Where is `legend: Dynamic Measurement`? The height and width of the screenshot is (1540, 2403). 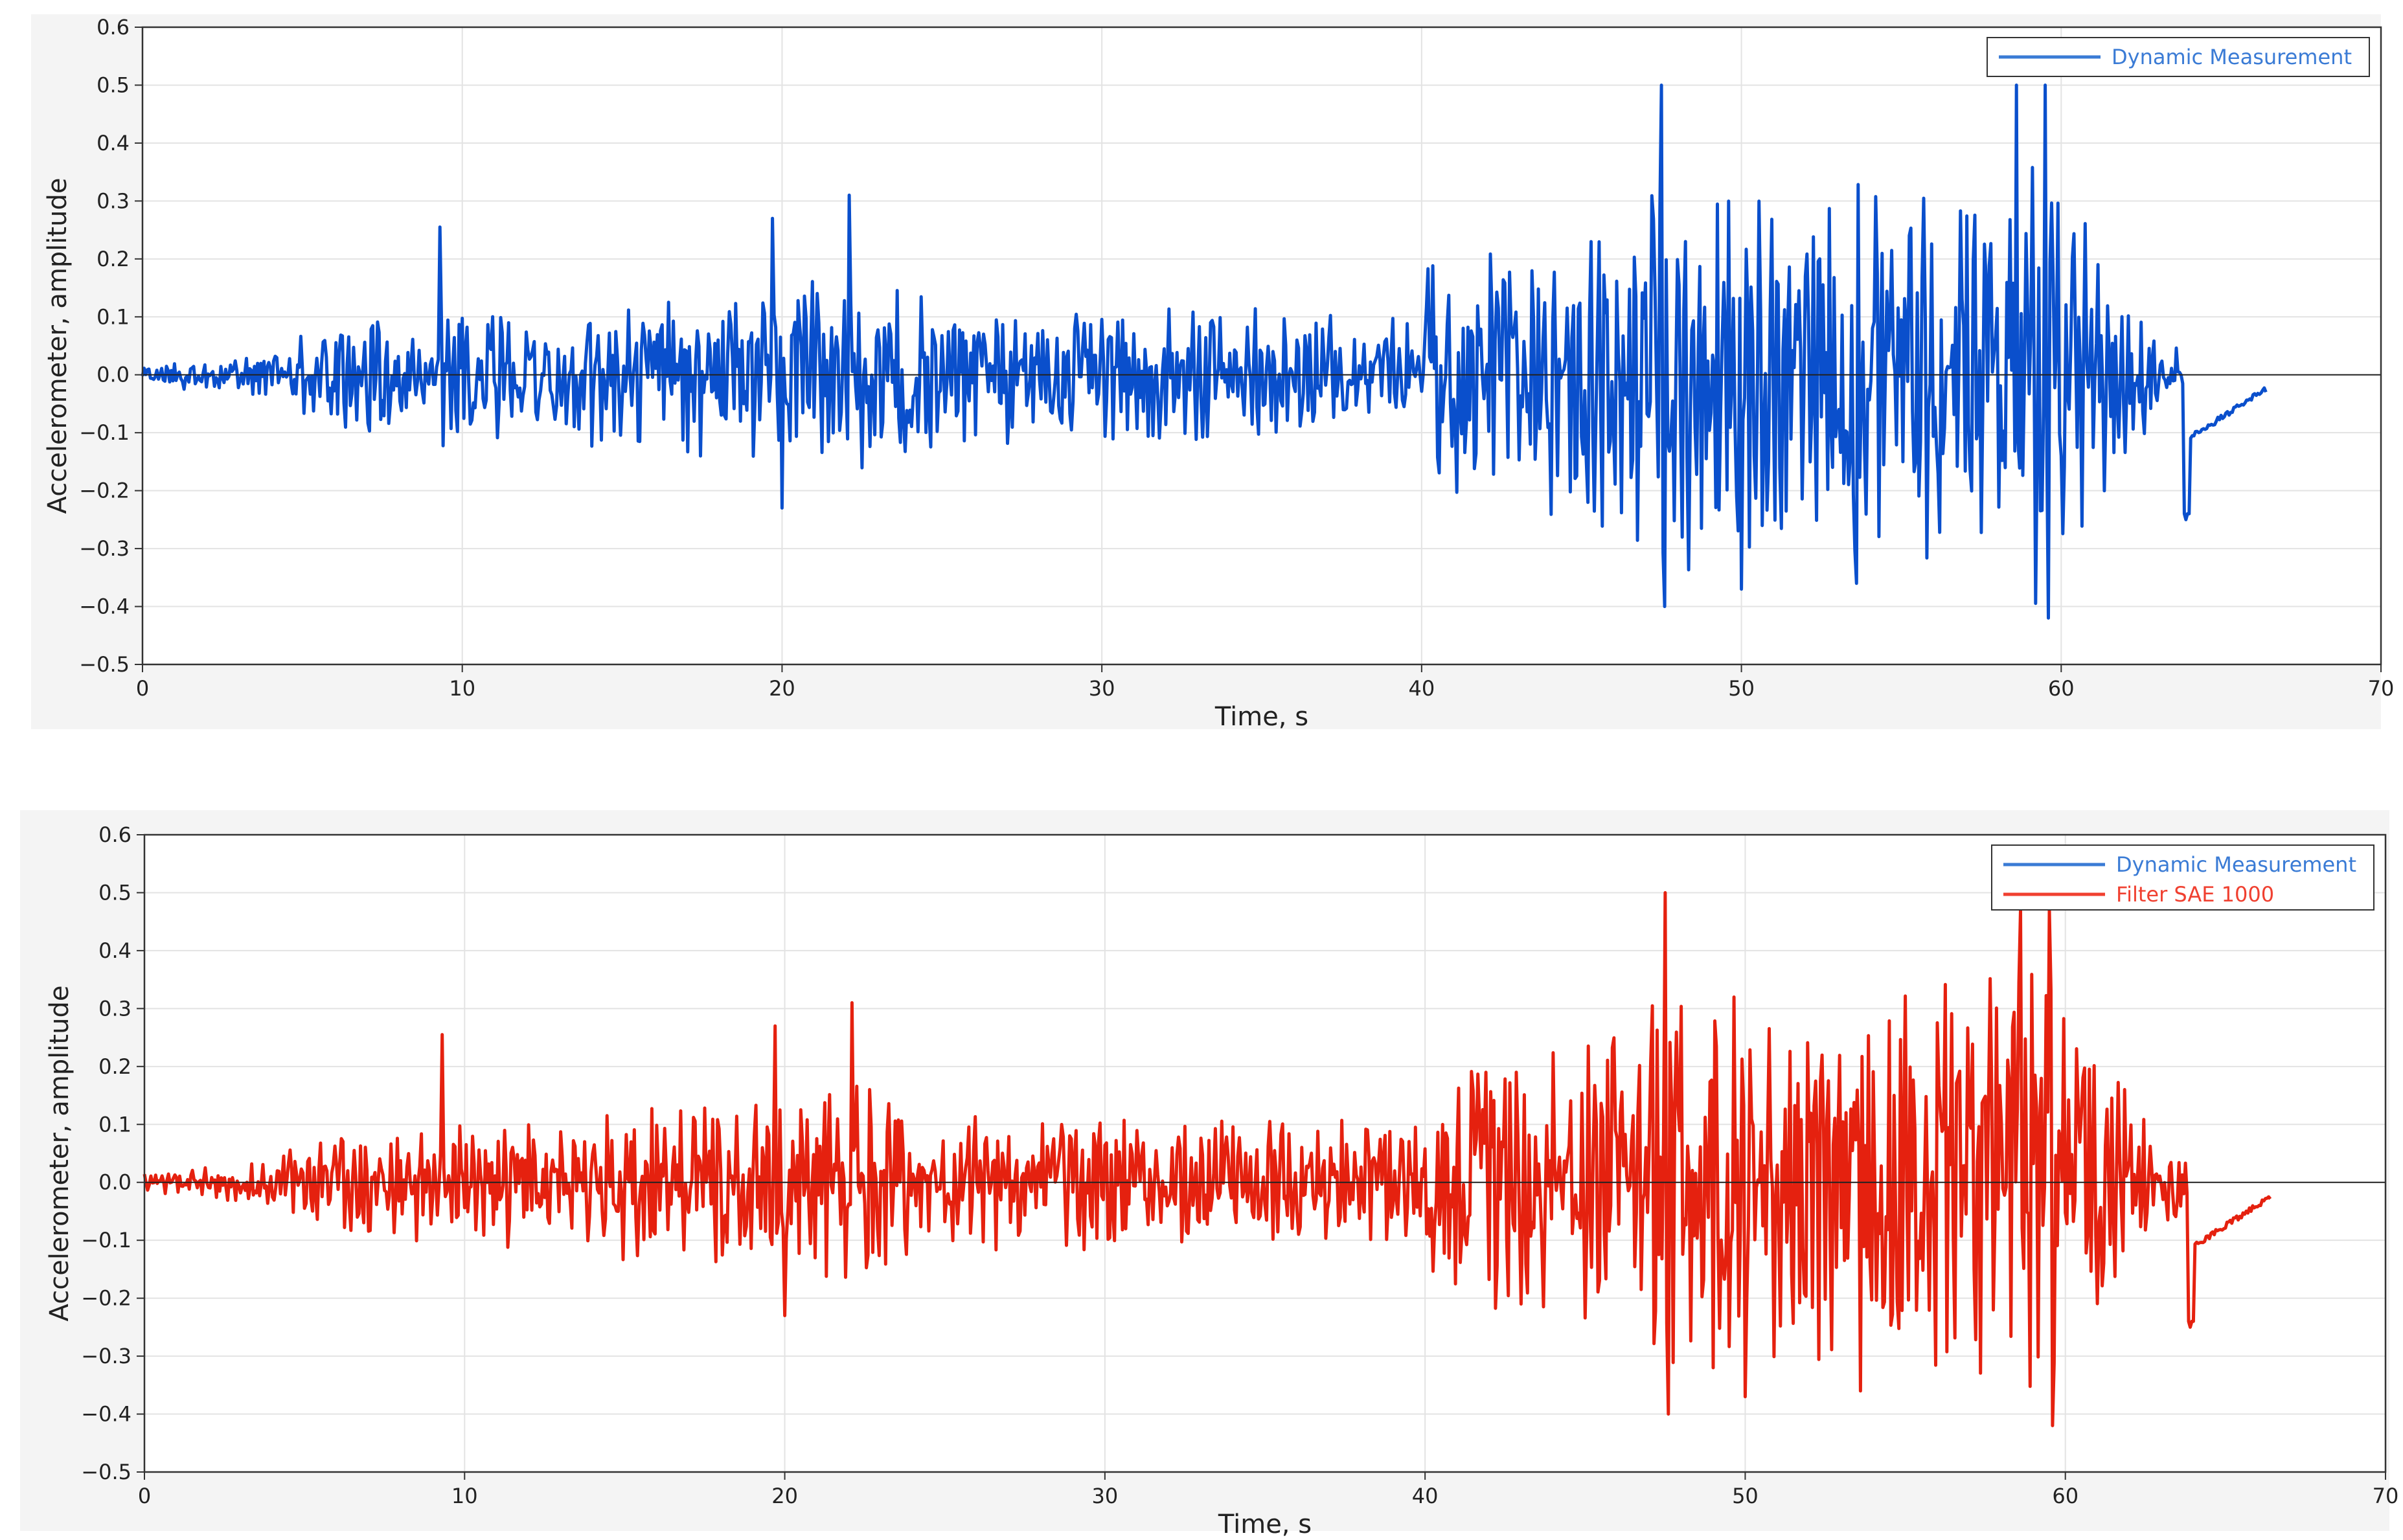
legend: Dynamic Measurement is located at coordinates (2178, 57).